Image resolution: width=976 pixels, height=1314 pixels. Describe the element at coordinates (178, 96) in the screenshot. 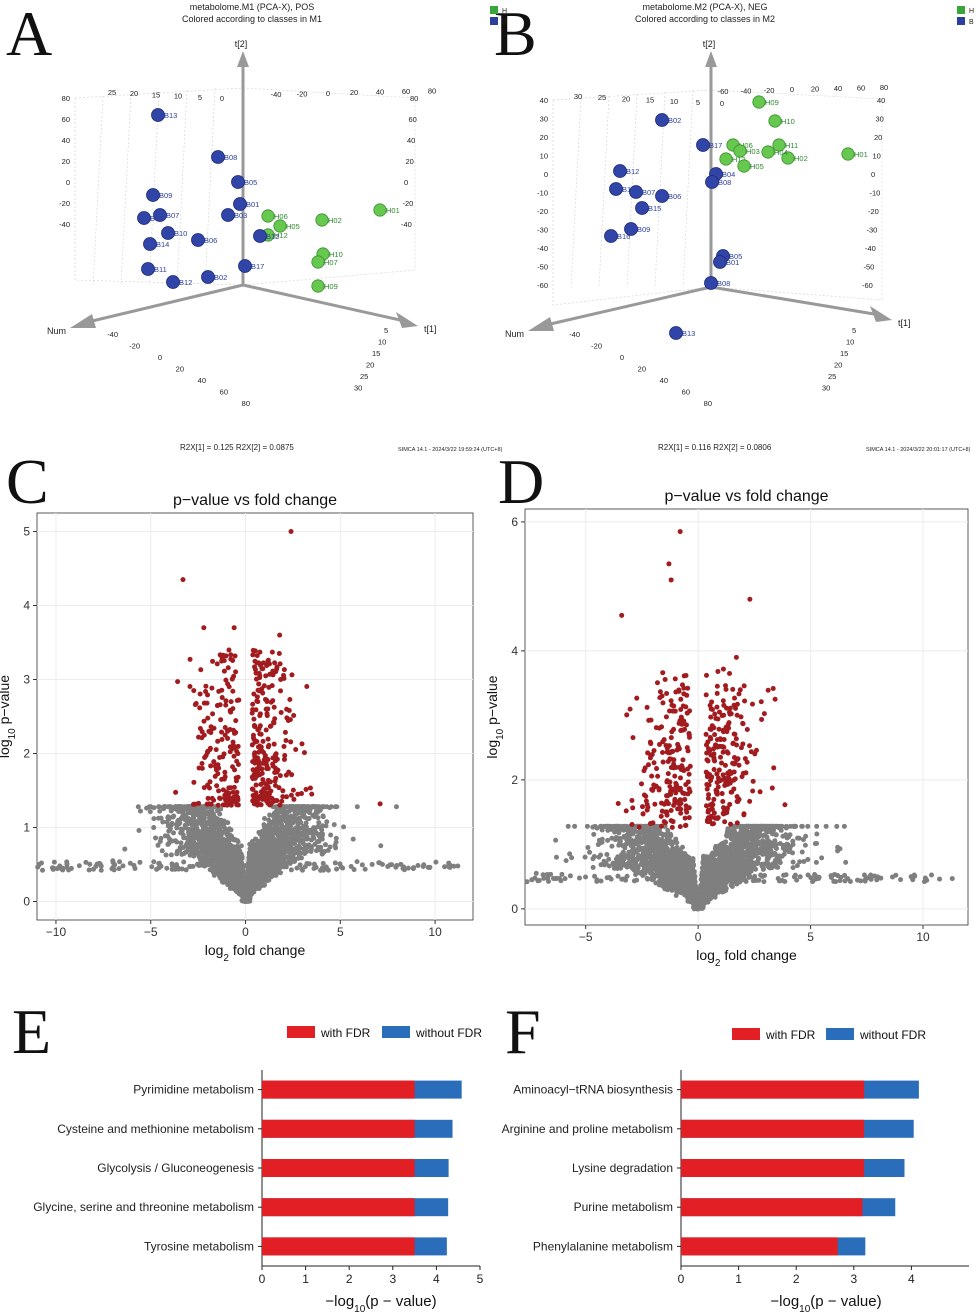

I see `tick-top-left: 10` at that location.